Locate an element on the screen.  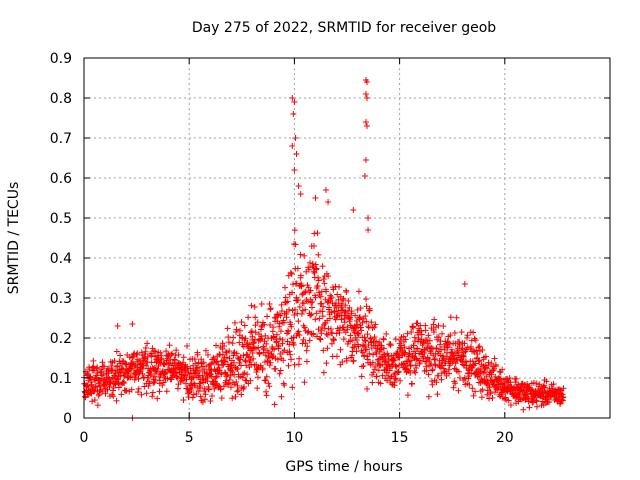
y-axis-label: SRMTID / TECUs is located at coordinates (14, 238).